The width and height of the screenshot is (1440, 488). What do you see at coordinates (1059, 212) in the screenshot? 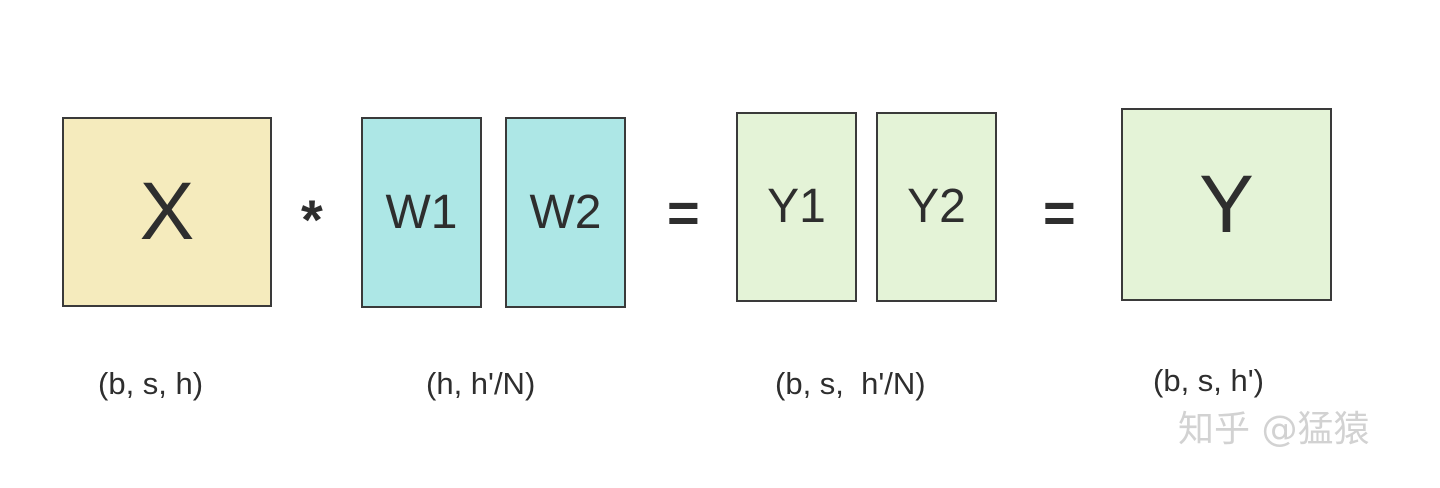
I see `equals-operator-2: =` at bounding box center [1059, 212].